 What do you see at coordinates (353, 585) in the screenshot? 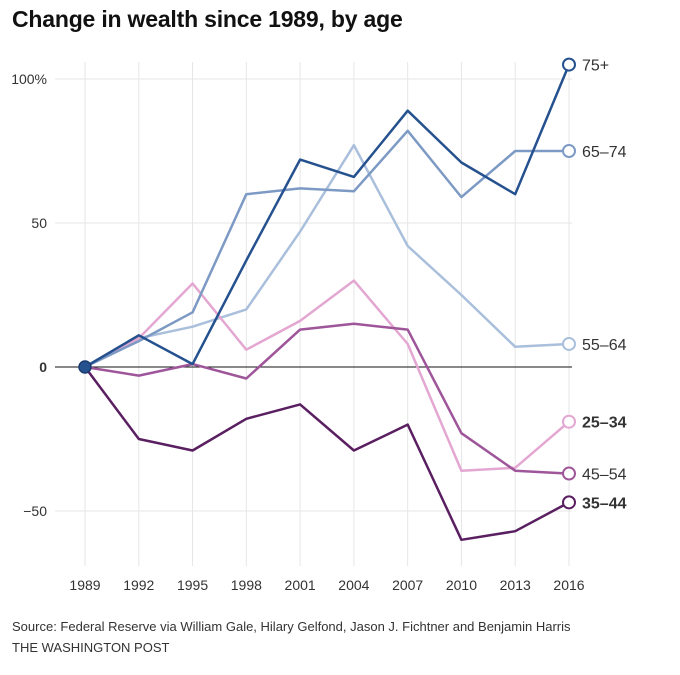
I see `x-tick-2004: 2004` at bounding box center [353, 585].